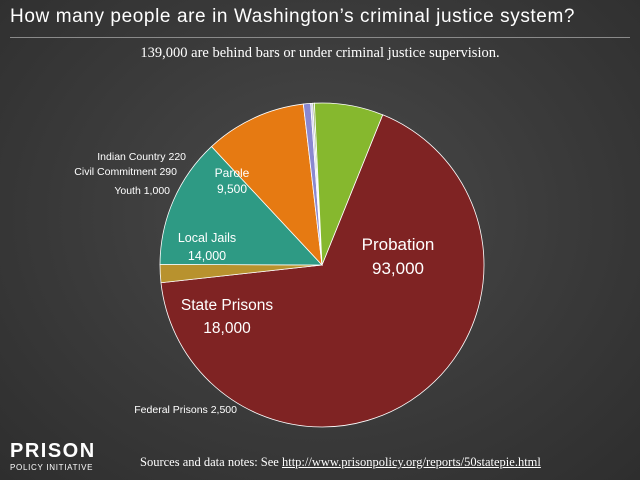 The width and height of the screenshot is (640, 480). What do you see at coordinates (211, 462) in the screenshot?
I see `source-prefix: Sources and data notes: See` at bounding box center [211, 462].